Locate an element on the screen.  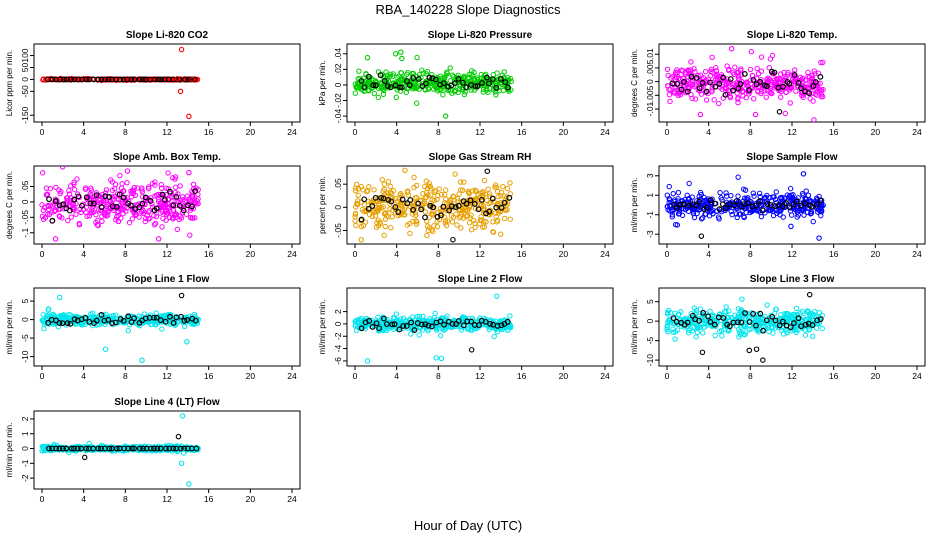
x-tick-label: 4 is located at coordinates (708, 254).